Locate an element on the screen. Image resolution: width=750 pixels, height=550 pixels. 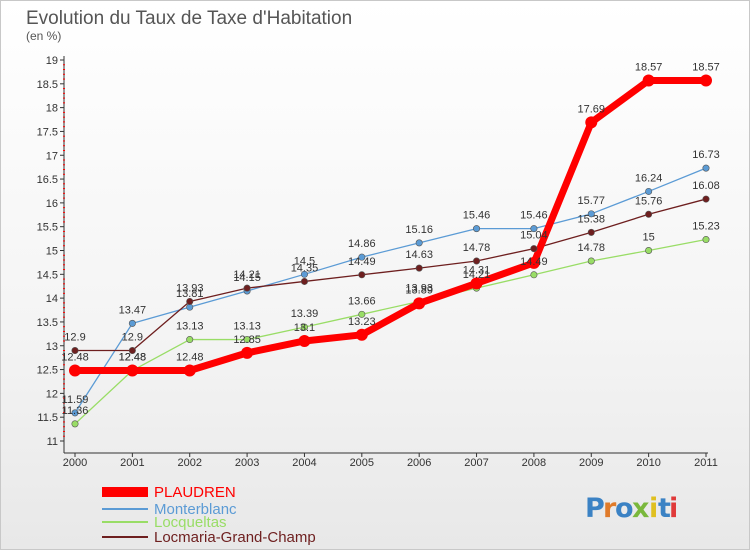
data-label: 18.57 is located at coordinates (649, 67).